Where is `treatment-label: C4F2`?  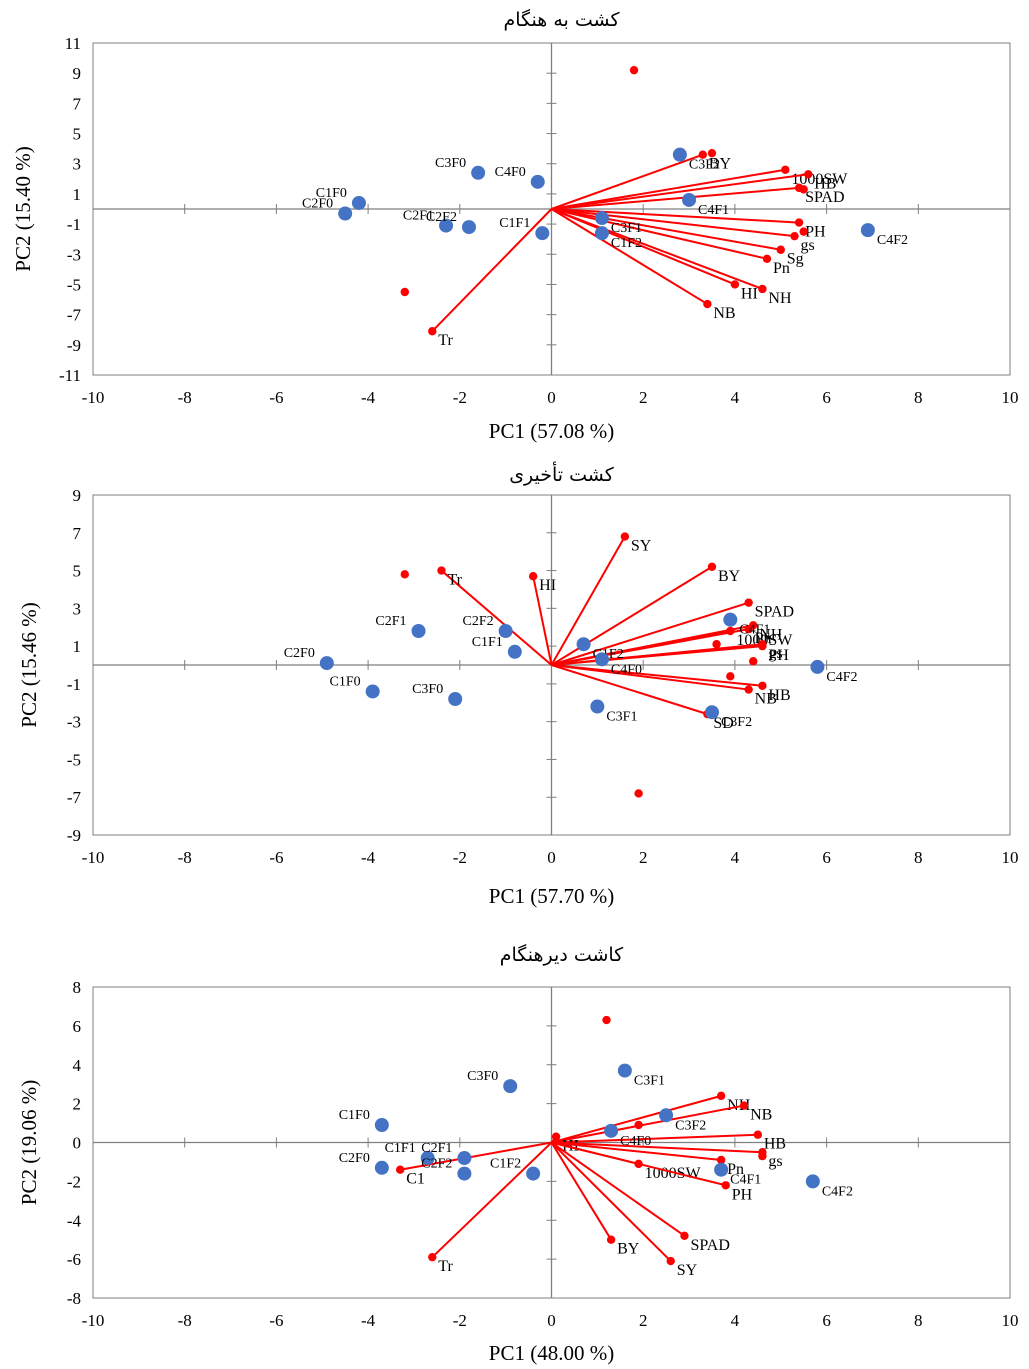
treatment-label: C4F2 is located at coordinates (892, 240).